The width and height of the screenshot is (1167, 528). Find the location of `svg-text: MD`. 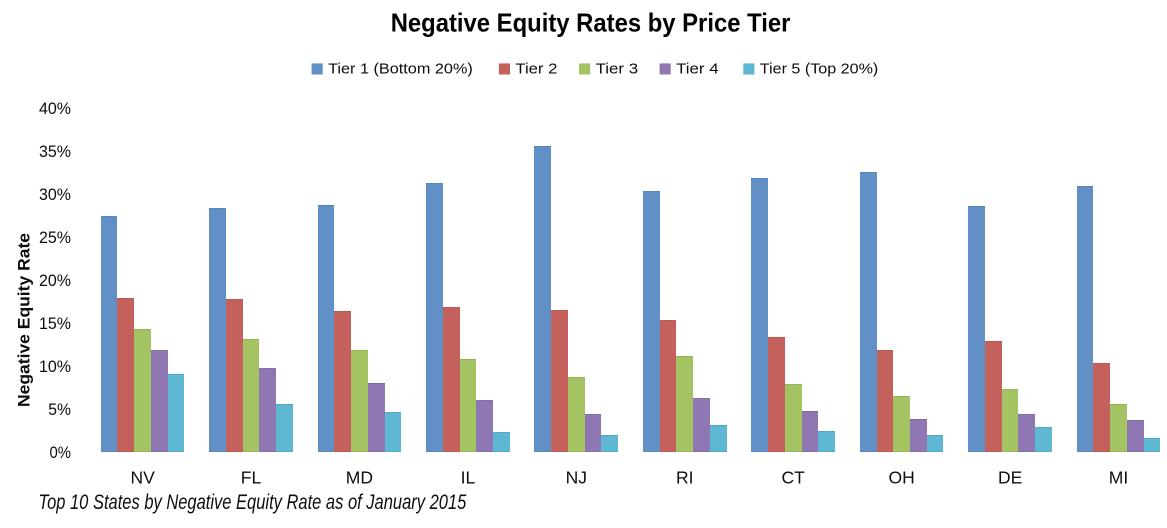

svg-text: MD is located at coordinates (359, 478).